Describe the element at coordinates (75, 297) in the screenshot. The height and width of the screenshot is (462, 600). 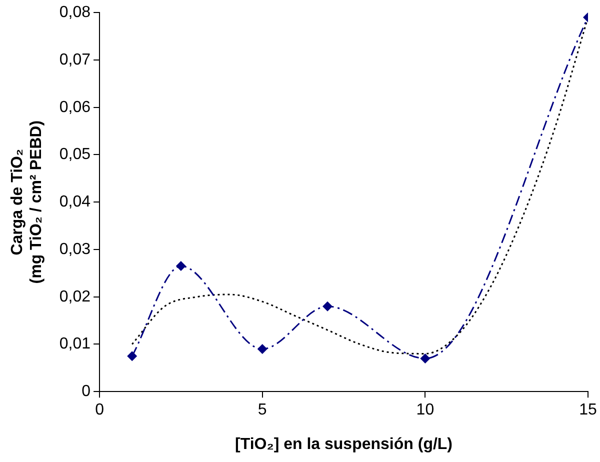
I see `y-tick-label: 0,02` at that location.